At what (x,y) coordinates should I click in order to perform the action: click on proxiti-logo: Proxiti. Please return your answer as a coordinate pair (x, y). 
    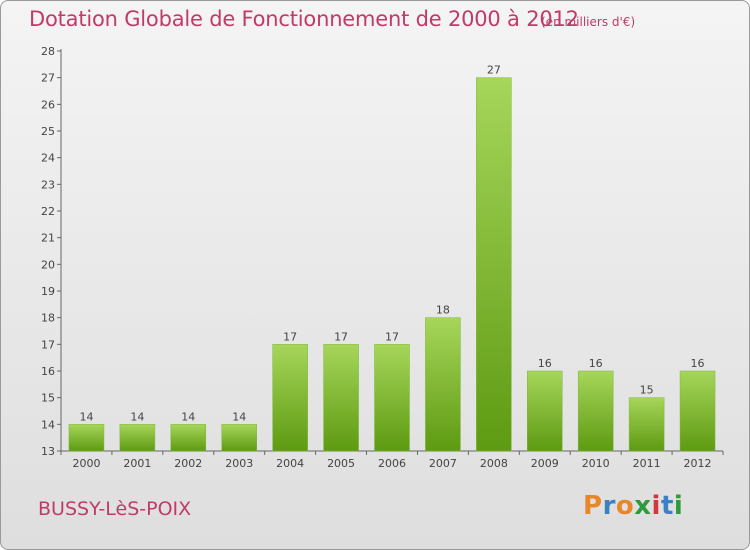
    Looking at the image, I should click on (633, 506).